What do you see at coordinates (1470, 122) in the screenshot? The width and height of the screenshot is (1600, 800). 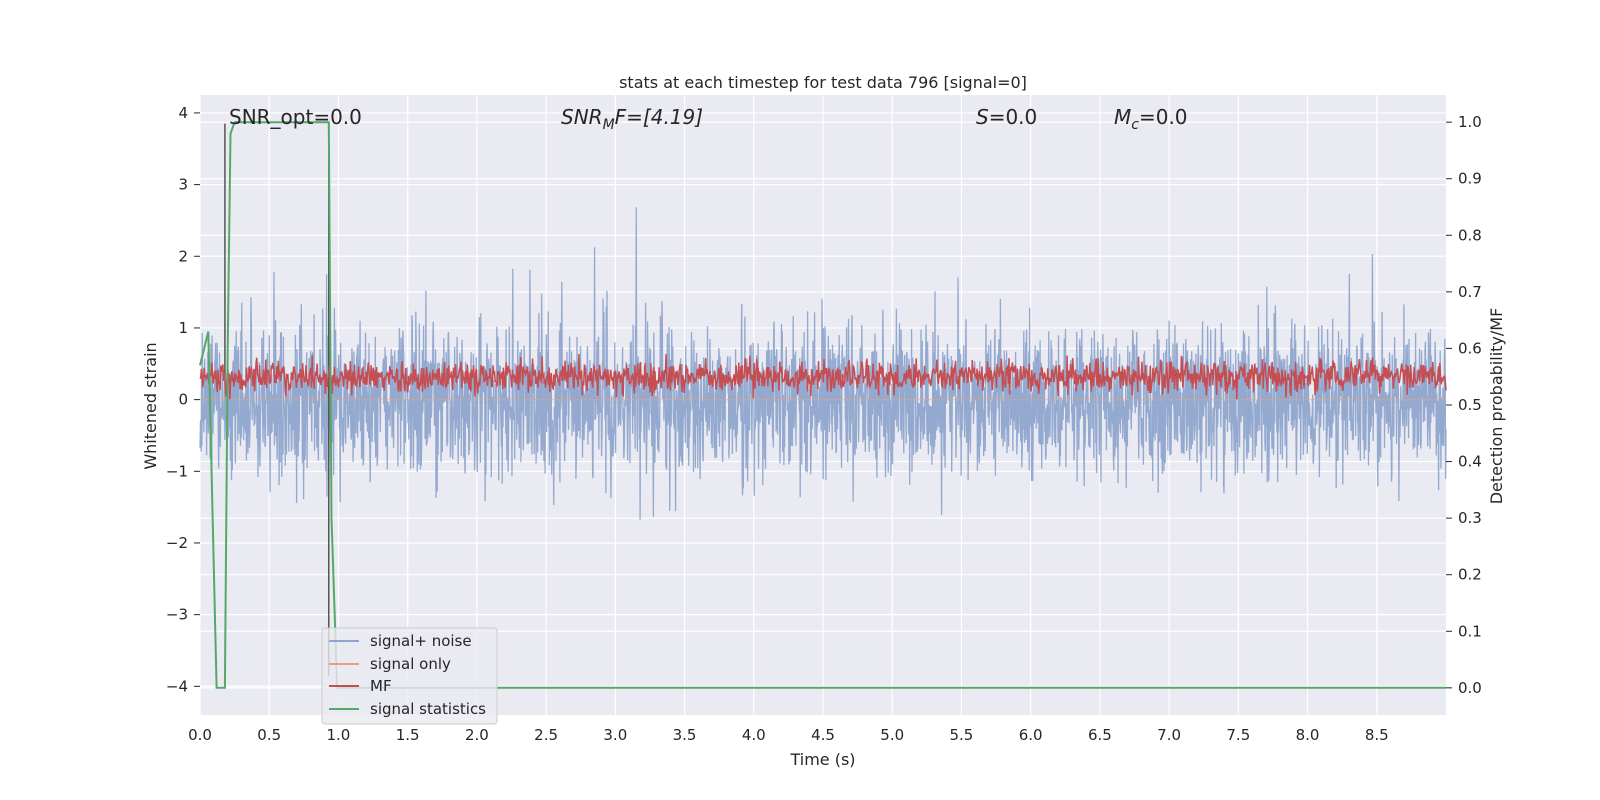 I see `y2-tick-label: 1.0` at bounding box center [1470, 122].